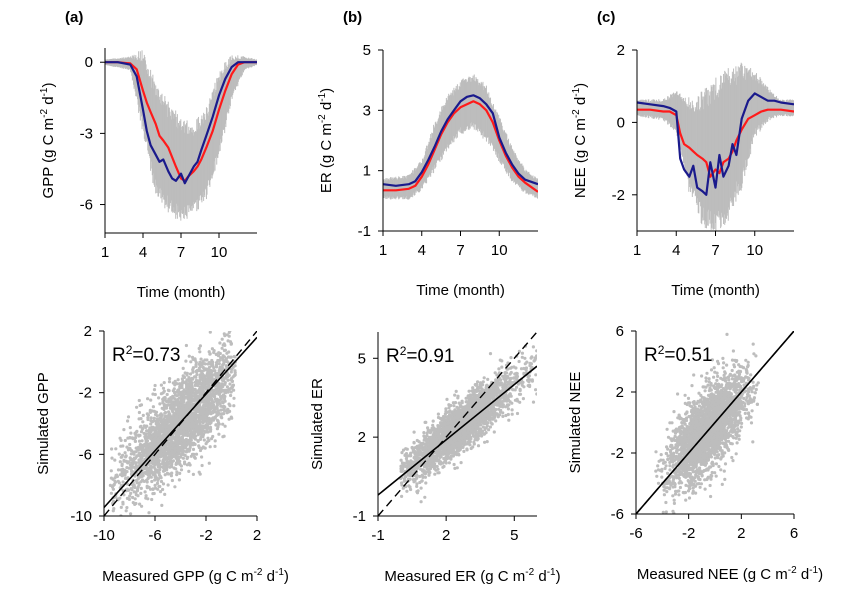 This screenshot has width=861, height=594. I want to click on y-tick-label: -3, so click(86, 133).